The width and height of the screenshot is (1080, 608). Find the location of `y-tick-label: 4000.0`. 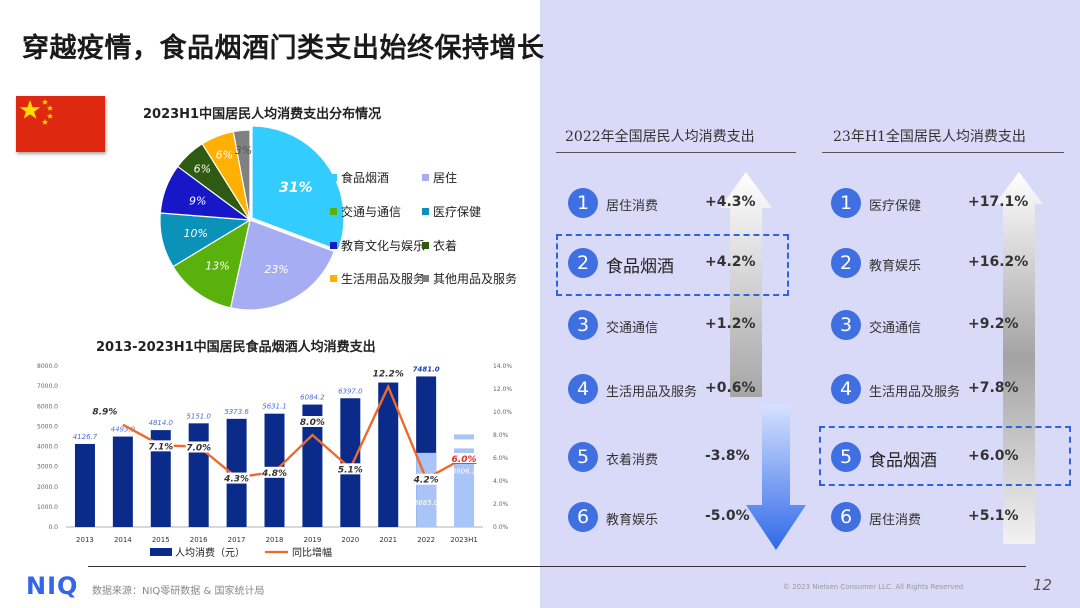

y-tick-label: 4000.0 is located at coordinates (47, 447).